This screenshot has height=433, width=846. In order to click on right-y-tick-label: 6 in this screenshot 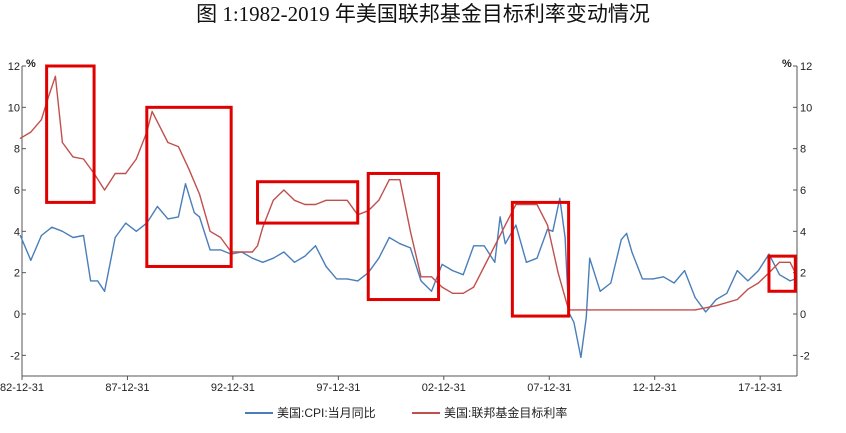, I will do `click(803, 191)`.